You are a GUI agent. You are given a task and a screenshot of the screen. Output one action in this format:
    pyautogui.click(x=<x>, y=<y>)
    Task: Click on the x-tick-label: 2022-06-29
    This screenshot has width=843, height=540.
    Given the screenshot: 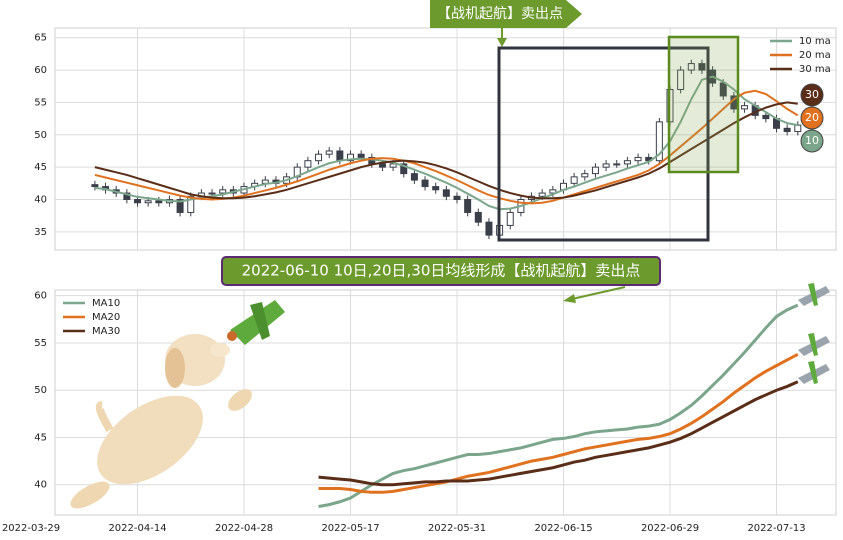 What is the action you would take?
    pyautogui.click(x=670, y=528)
    